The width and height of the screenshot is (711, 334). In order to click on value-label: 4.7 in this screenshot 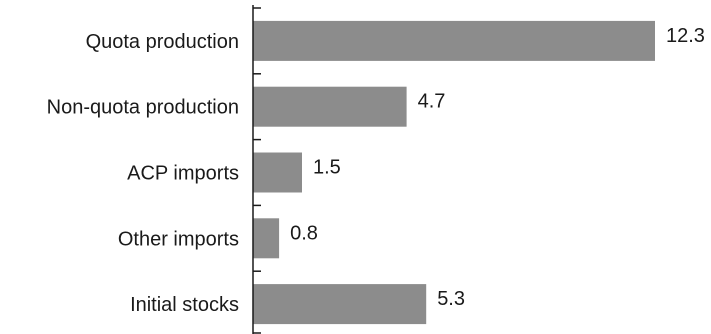, I will do `click(432, 102)`.